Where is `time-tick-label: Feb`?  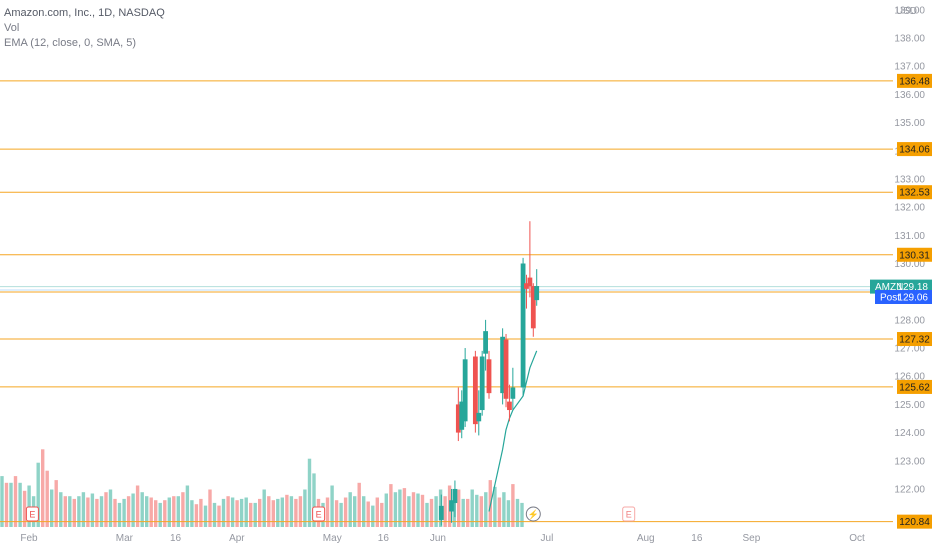 time-tick-label: Feb is located at coordinates (29, 538).